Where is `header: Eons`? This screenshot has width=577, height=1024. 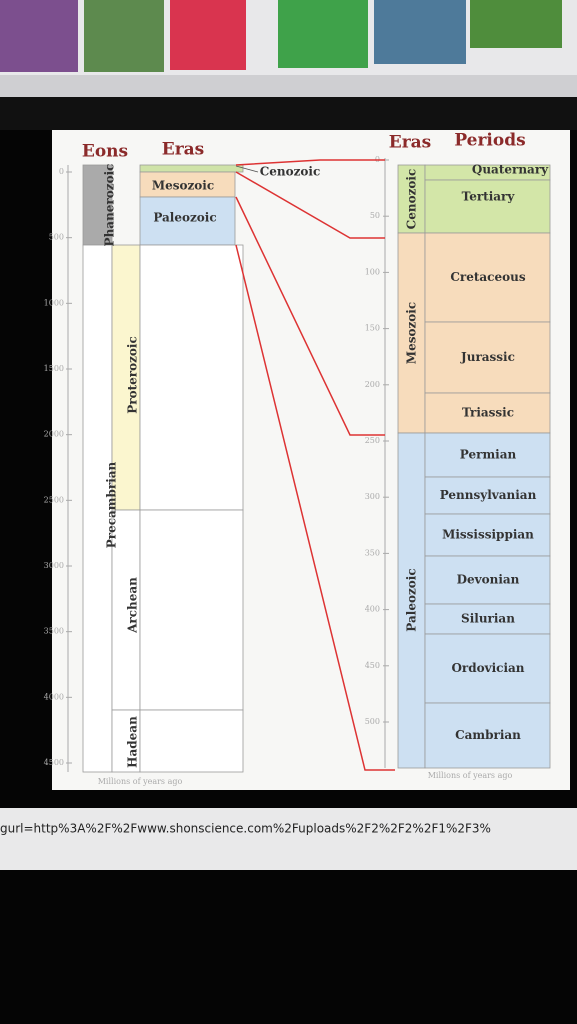 header: Eons is located at coordinates (105, 152).